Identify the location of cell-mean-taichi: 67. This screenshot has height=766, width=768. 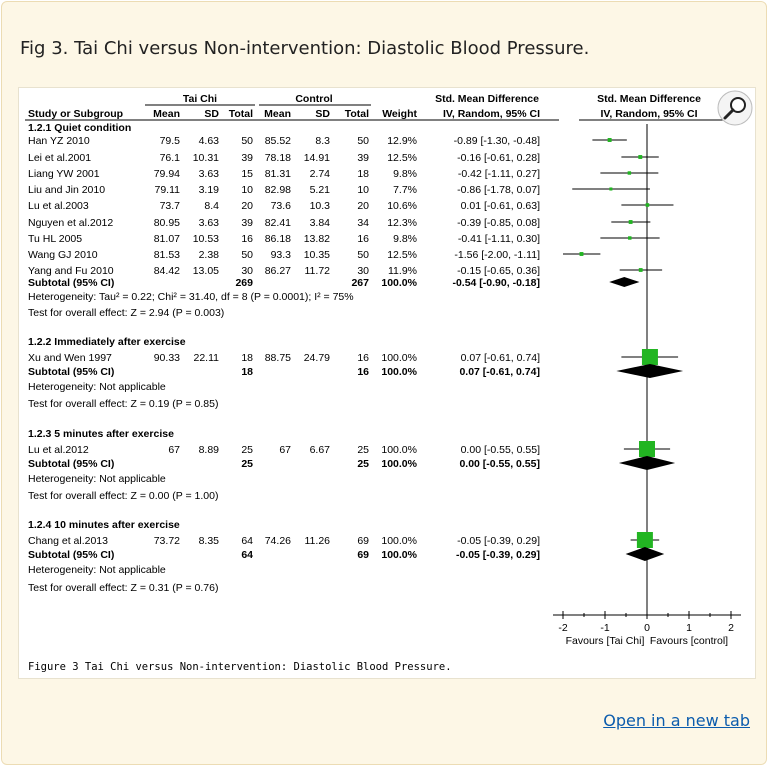
(174, 450).